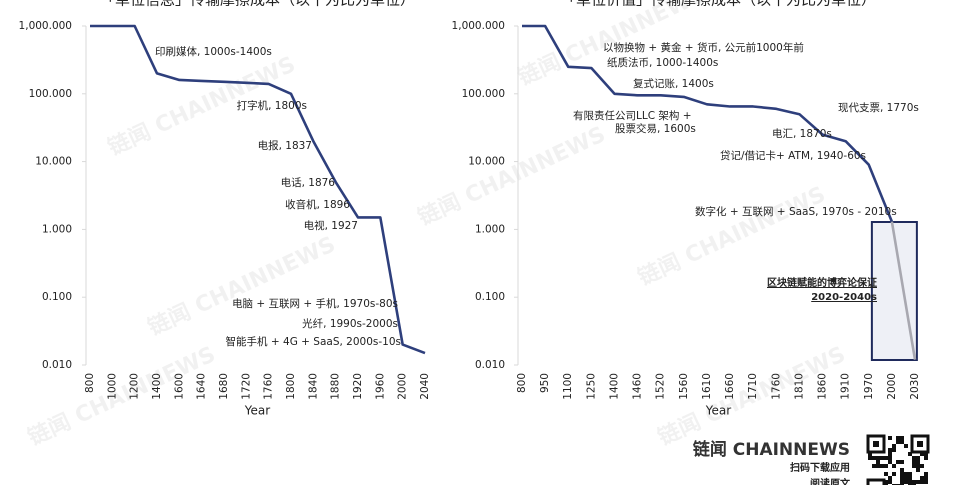  I want to click on annotation: 贷记/借记卡+ ATM, 1940-60s, so click(793, 155).